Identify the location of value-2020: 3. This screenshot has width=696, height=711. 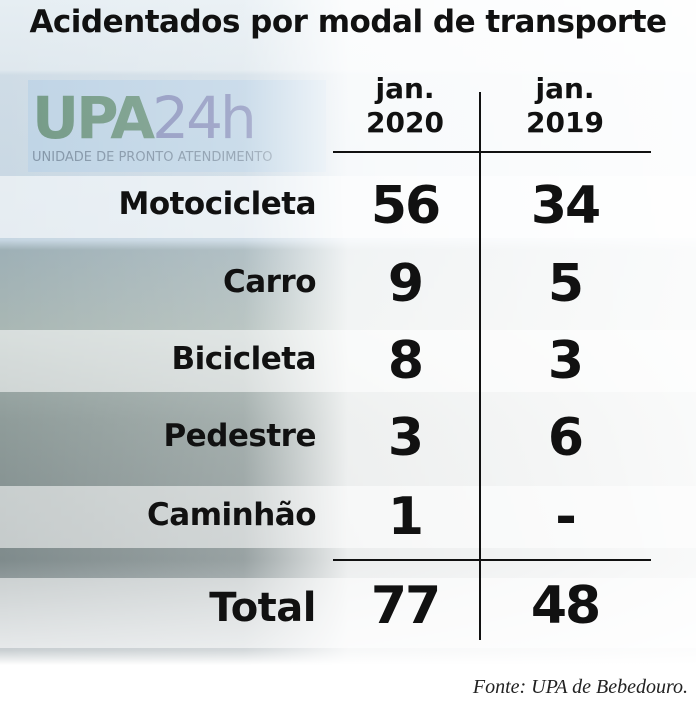
(405, 438).